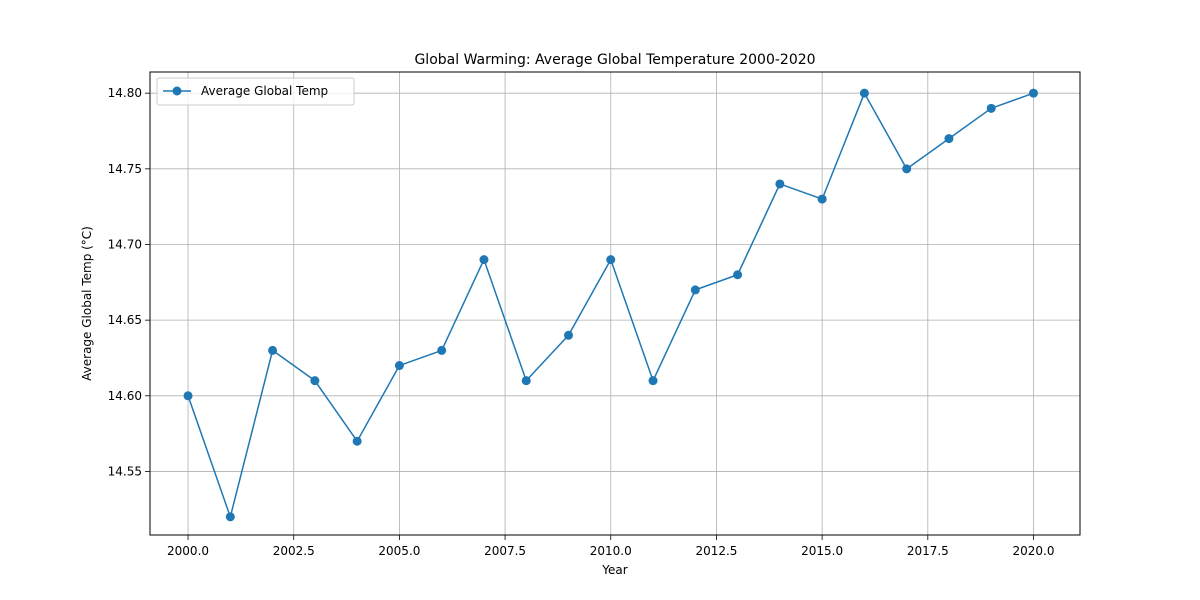  What do you see at coordinates (125, 471) in the screenshot?
I see `y-tick-label: 14.55` at bounding box center [125, 471].